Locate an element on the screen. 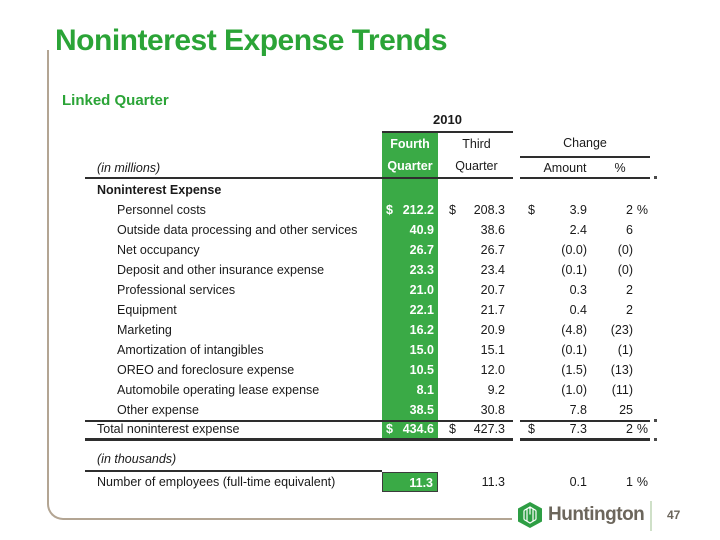  header-rule is located at coordinates (299, 178).